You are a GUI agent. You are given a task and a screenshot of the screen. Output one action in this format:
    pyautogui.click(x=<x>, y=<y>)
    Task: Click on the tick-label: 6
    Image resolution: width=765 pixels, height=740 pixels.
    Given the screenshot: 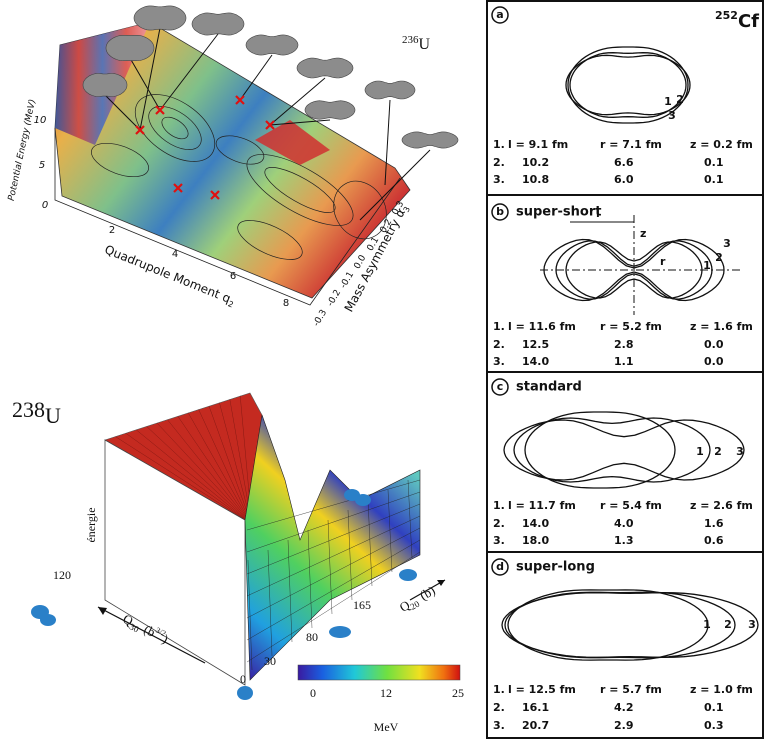 What is the action you would take?
    pyautogui.click(x=233, y=276)
    